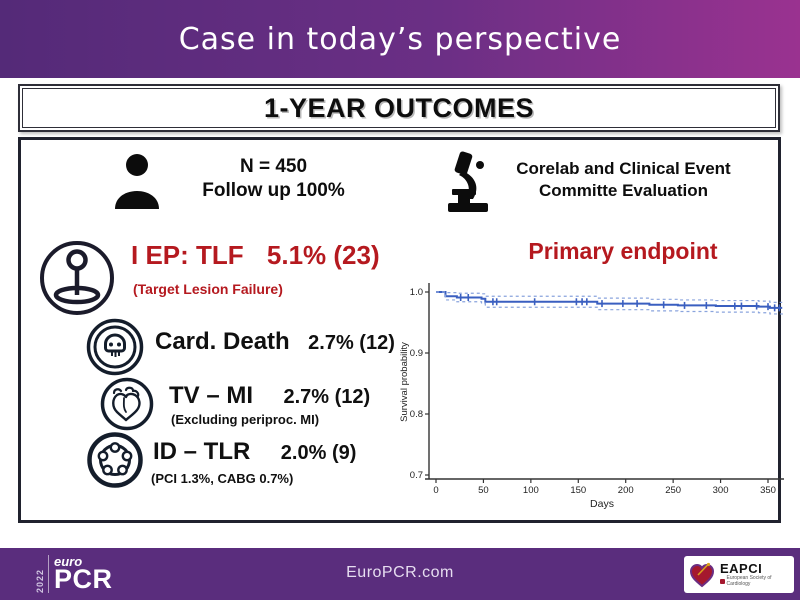 The image size is (800, 600). Describe the element at coordinates (327, 397) in the screenshot. I see `tv-mi-value: 2.7% (12)` at that location.